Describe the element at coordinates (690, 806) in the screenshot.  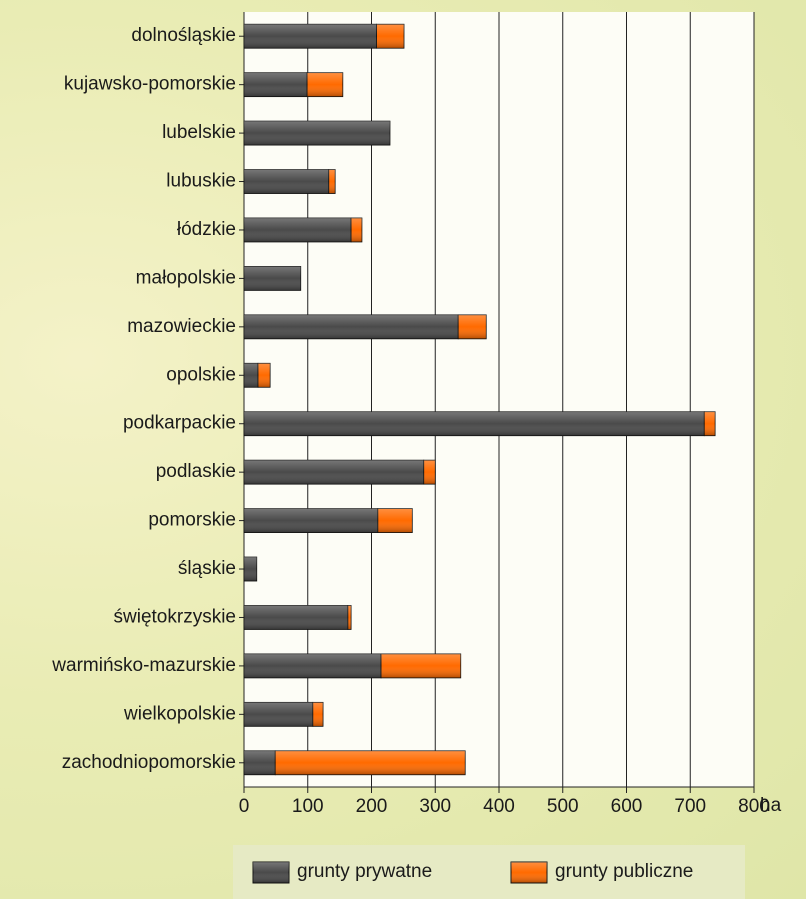
I see `x-tick-label: 700` at that location.